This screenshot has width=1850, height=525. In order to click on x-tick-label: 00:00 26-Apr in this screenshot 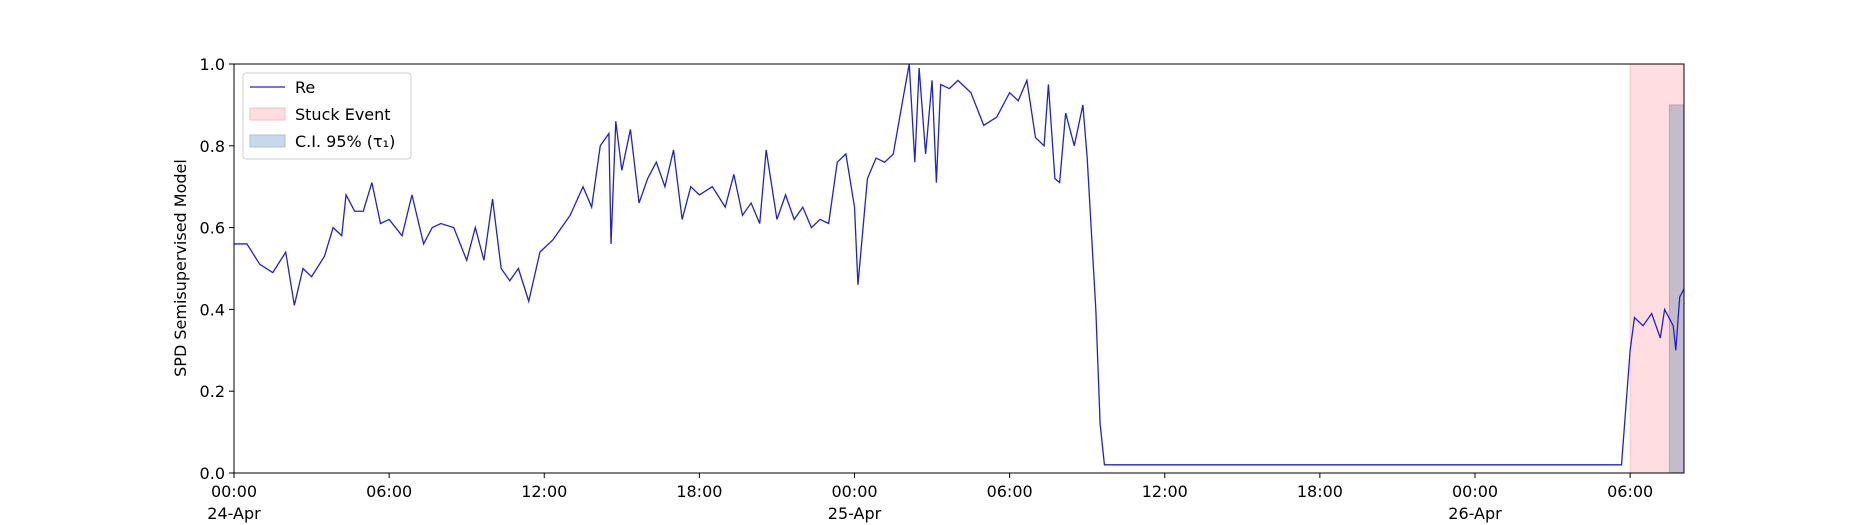, I will do `click(1475, 502)`.